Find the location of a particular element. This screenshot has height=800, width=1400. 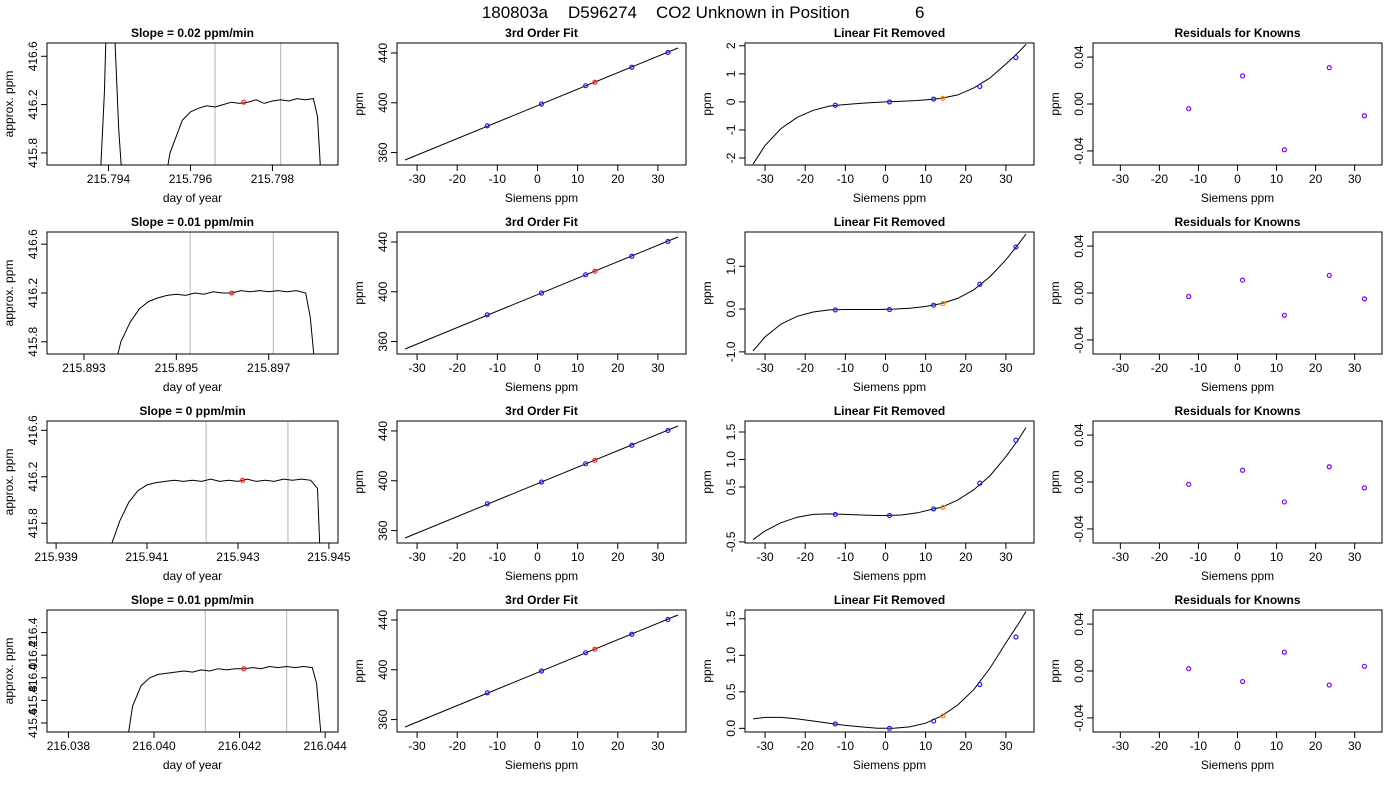

y-tick-label: 416.2 is located at coordinates (33, 476).